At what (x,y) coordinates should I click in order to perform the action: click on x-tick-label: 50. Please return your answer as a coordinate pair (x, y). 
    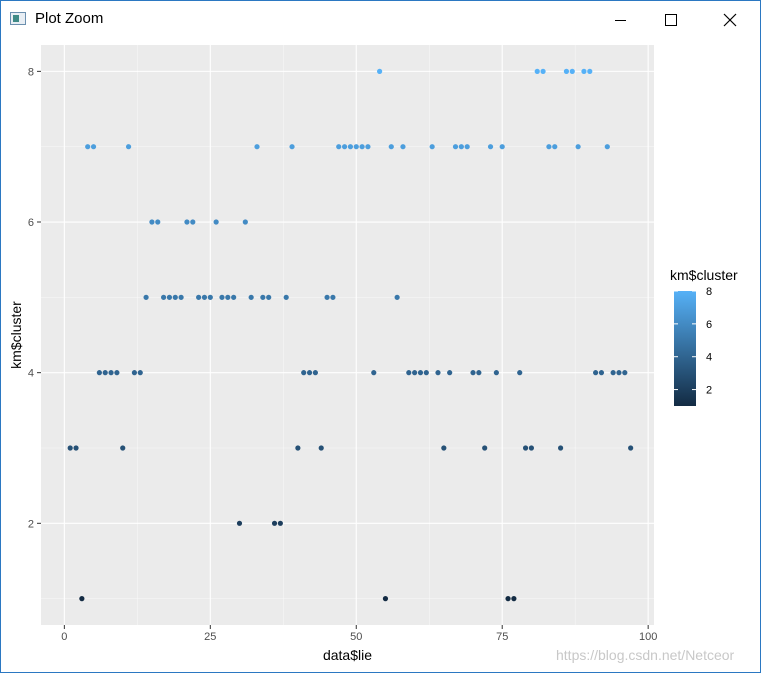
    Looking at the image, I should click on (356, 637).